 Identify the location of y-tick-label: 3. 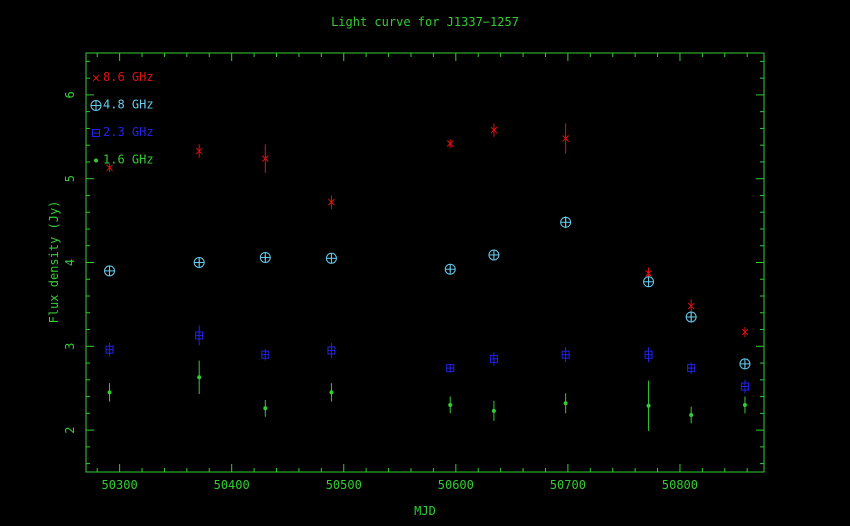
(70, 346).